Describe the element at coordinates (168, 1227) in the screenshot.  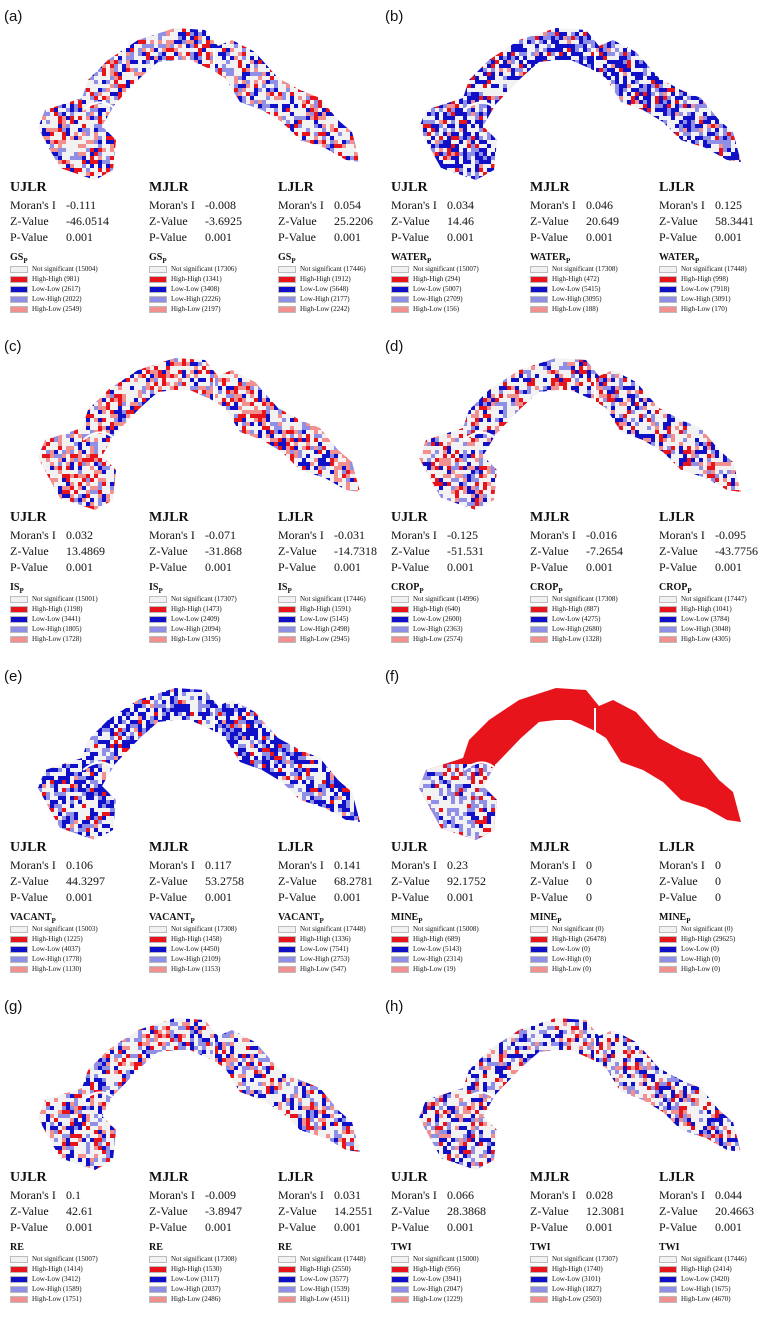
I see `stat-key: P-Value` at that location.